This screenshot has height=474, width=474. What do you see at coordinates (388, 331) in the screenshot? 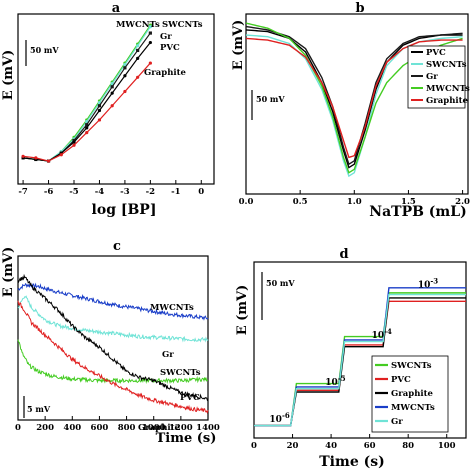
I see `concentration-exponent: -4` at bounding box center [388, 331].